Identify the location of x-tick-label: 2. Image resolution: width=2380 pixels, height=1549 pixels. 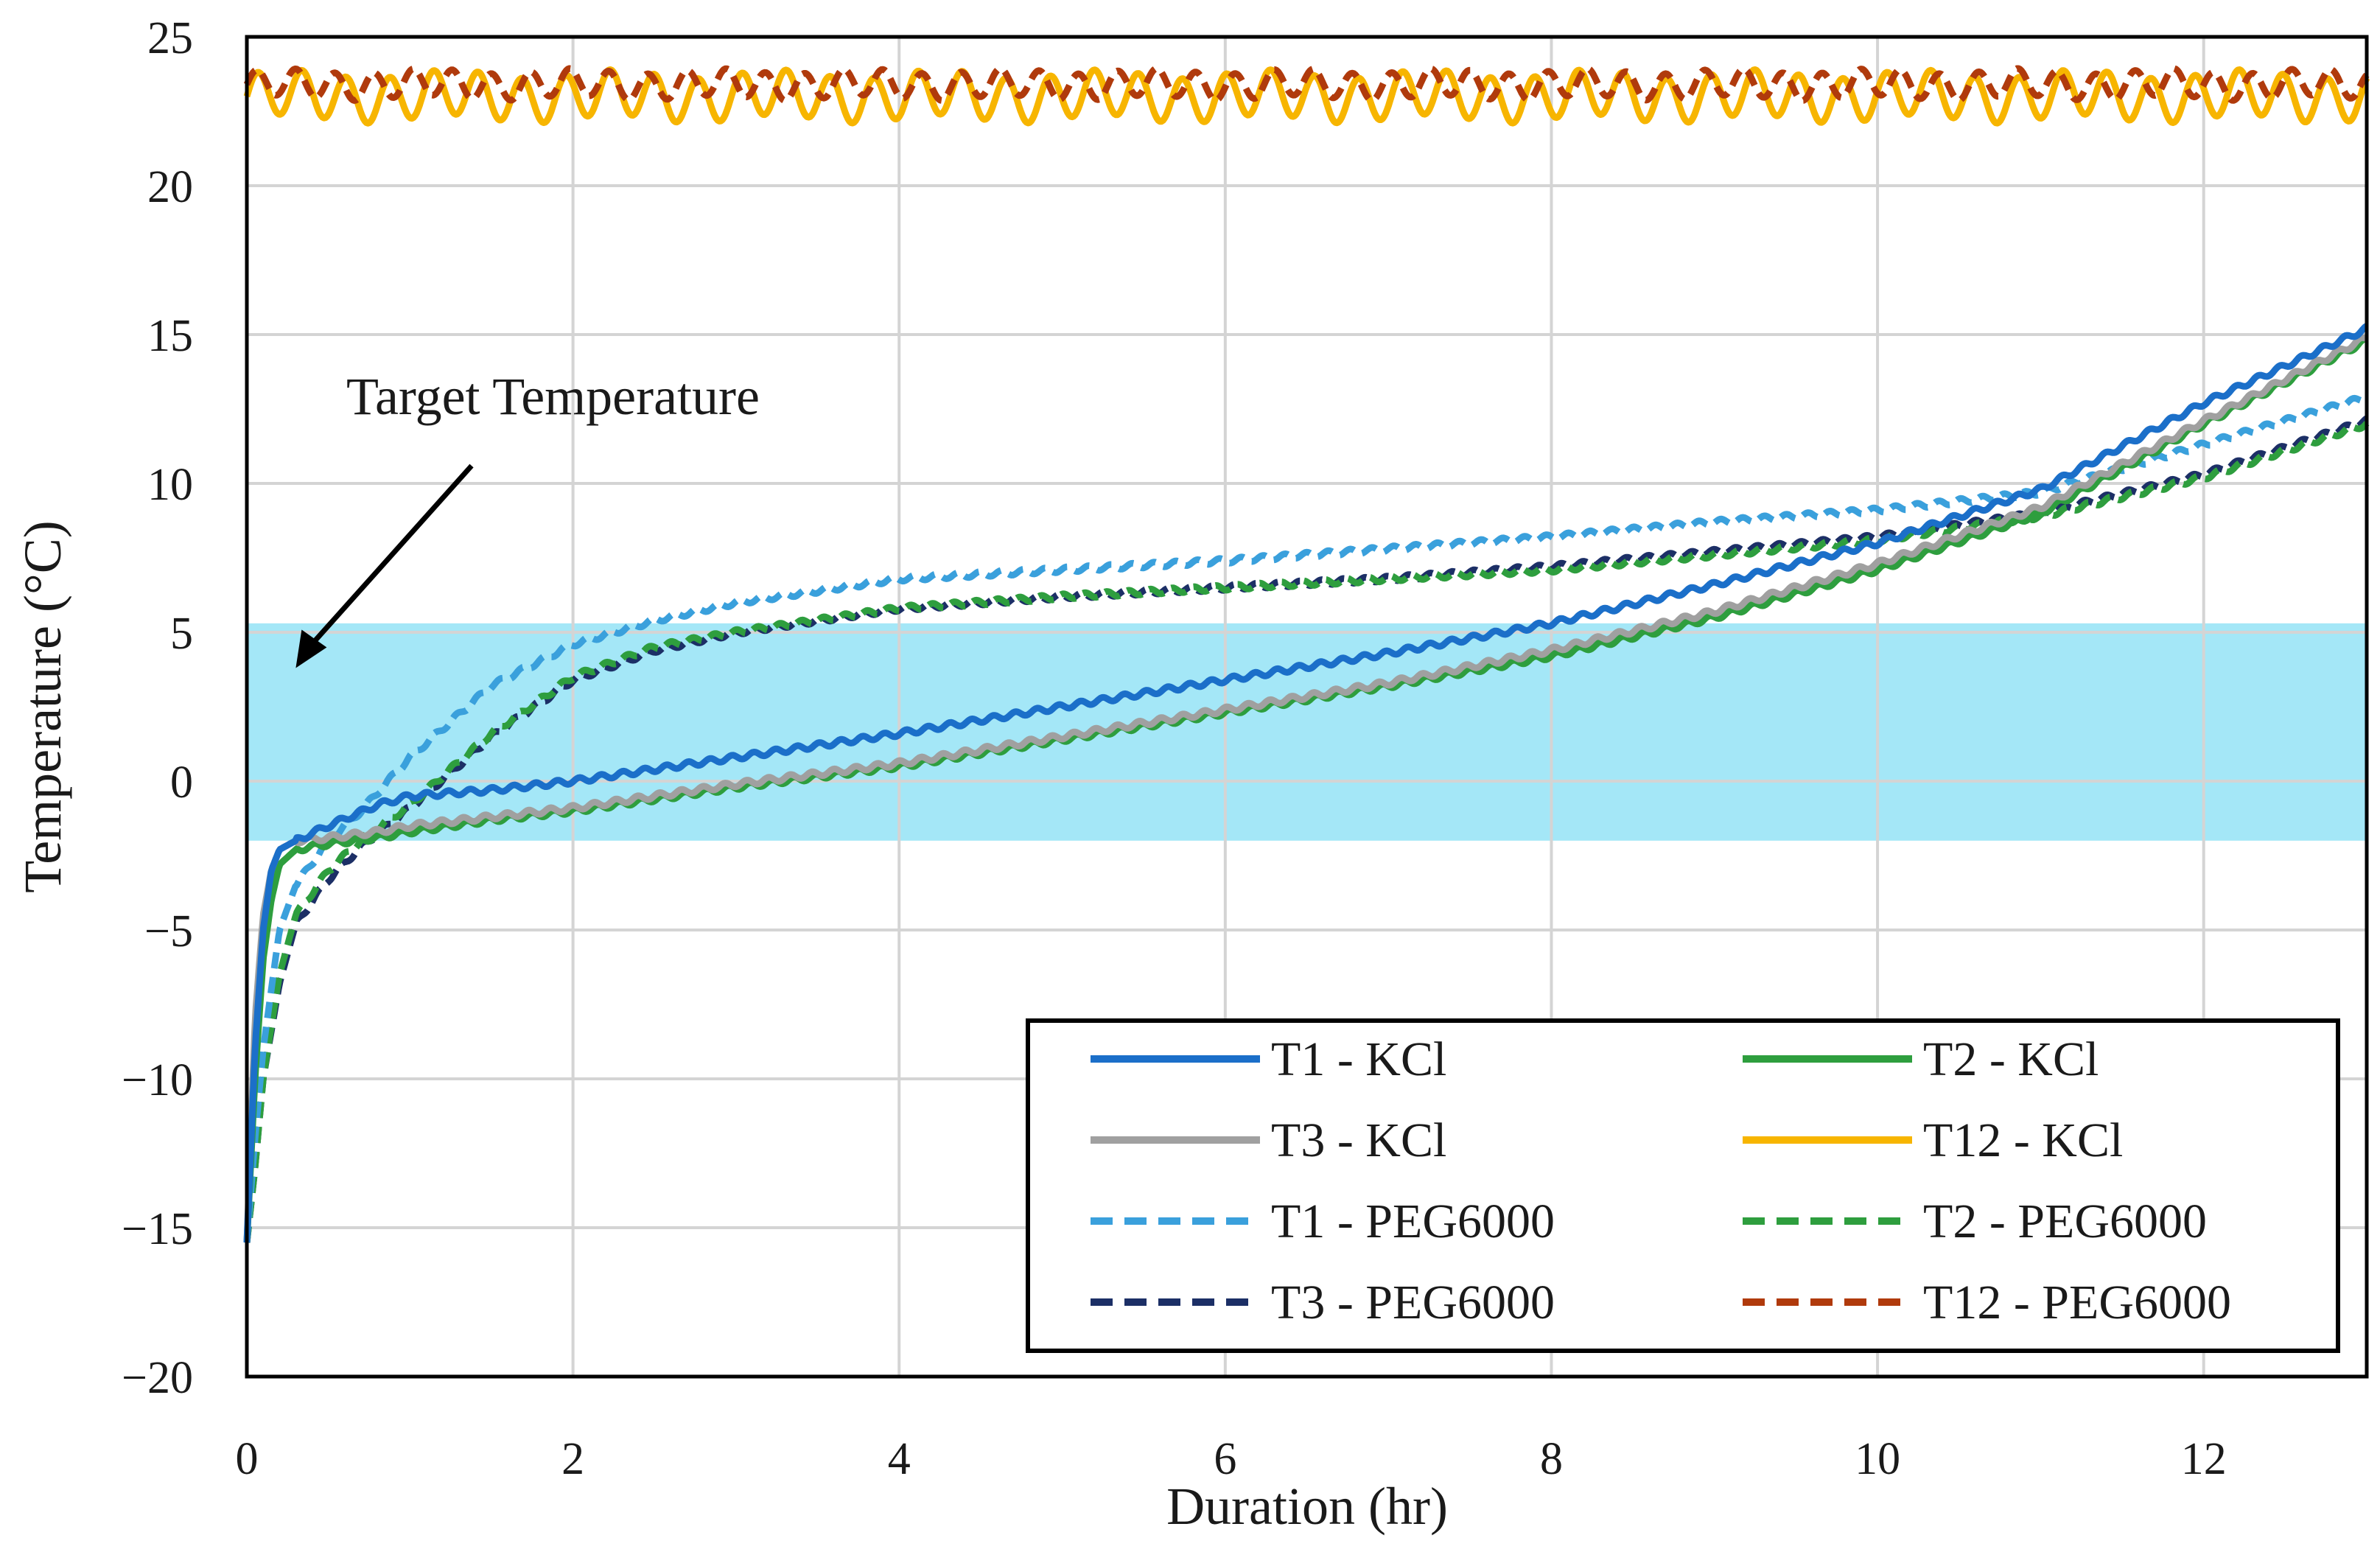
(572, 1459).